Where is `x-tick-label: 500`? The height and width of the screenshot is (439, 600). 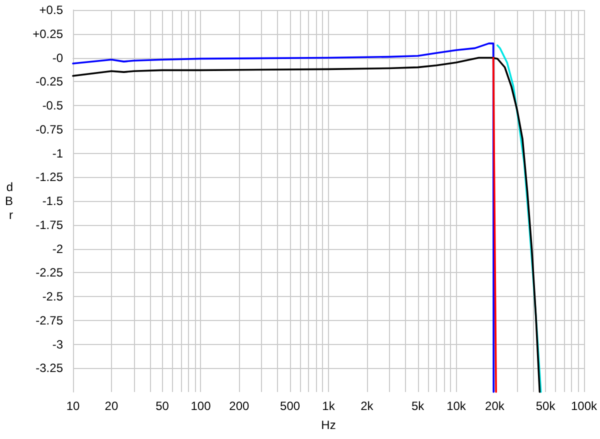
x-tick-label: 500 is located at coordinates (290, 406).